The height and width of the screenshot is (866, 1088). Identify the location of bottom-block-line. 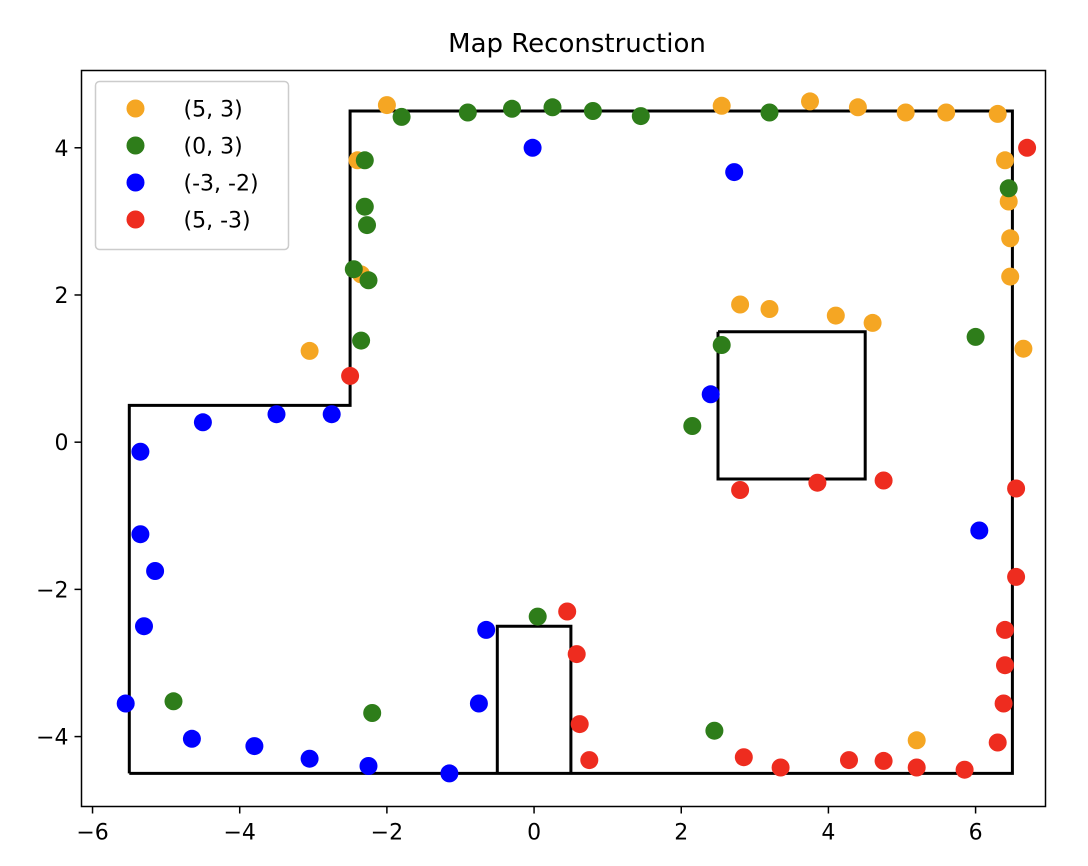
(534, 699).